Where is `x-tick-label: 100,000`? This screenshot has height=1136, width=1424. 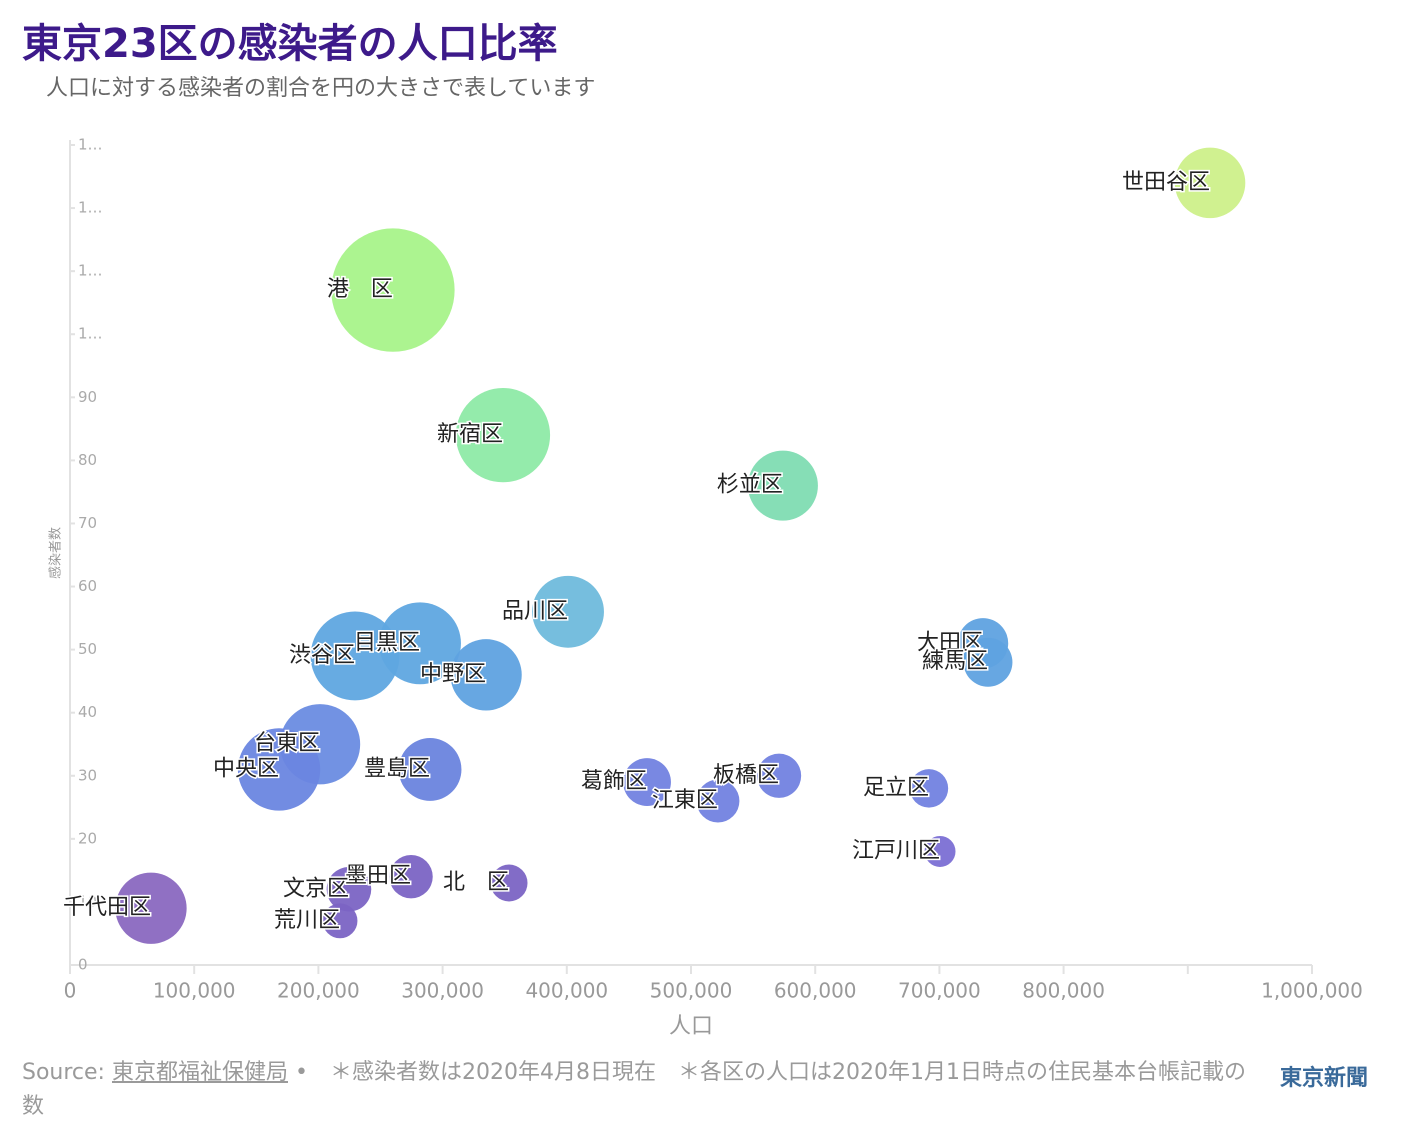 x-tick-label: 100,000 is located at coordinates (194, 991).